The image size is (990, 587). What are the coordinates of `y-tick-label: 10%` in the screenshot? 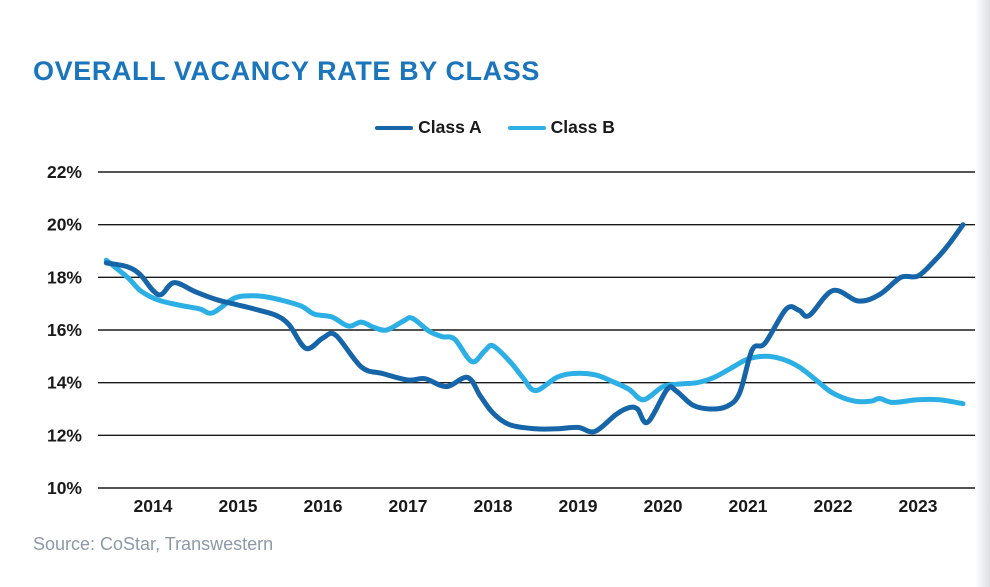 It's located at (64, 488).